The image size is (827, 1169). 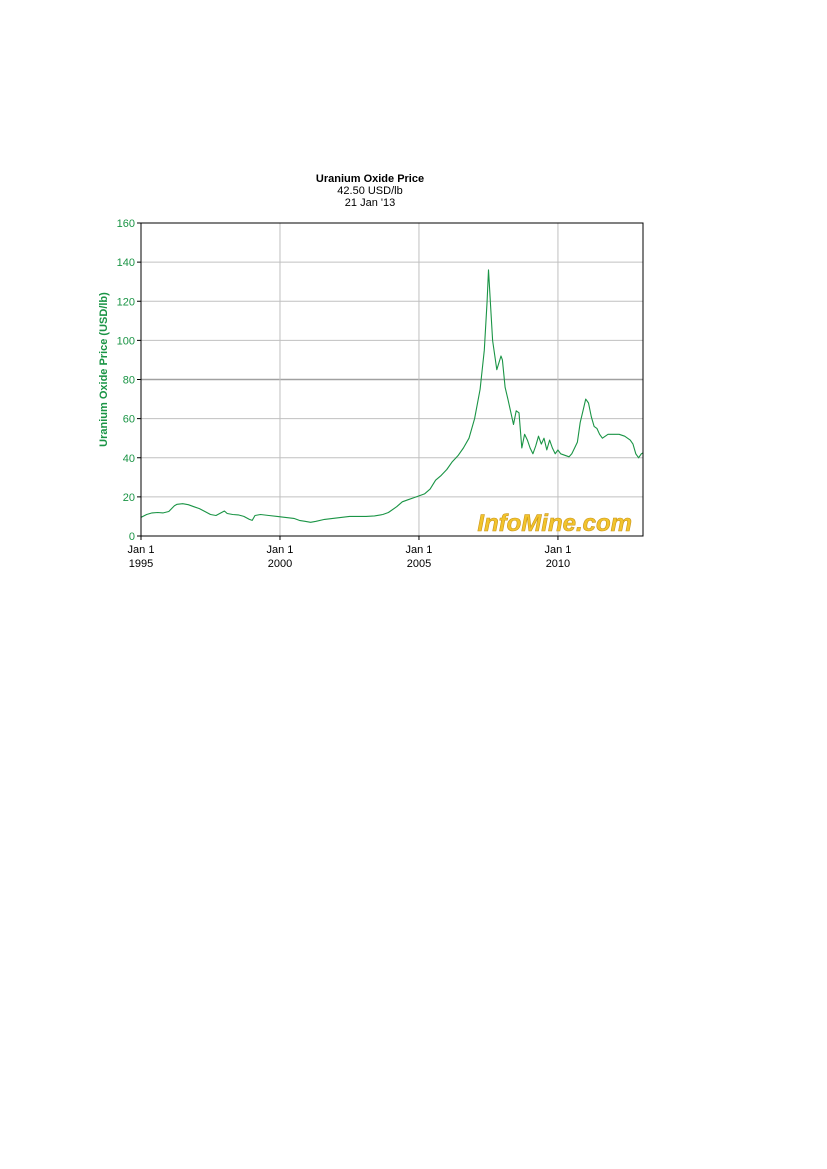 I want to click on infomine-watermark: InfoMine.com, so click(x=554, y=523).